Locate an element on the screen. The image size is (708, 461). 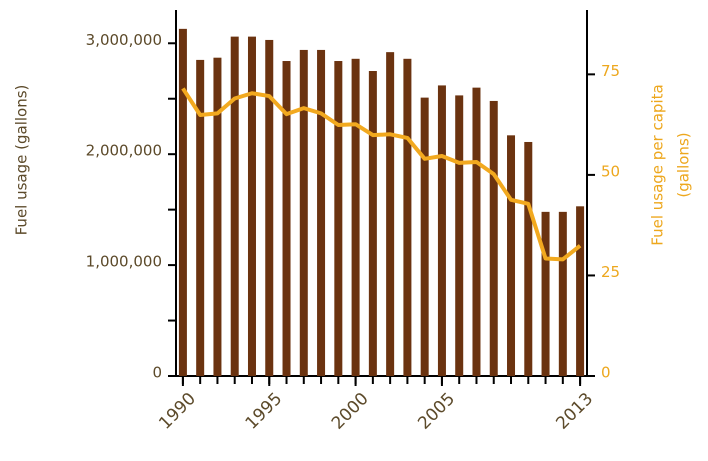
x-tick-label: 2005 is located at coordinates (436, 411).